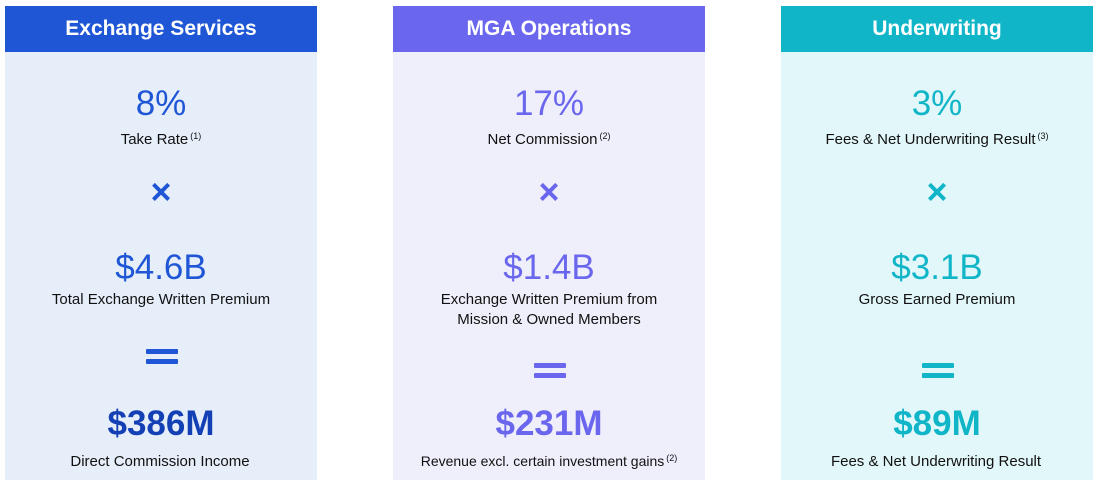  What do you see at coordinates (154, 139) in the screenshot?
I see `rate-label-text: Take Rate` at bounding box center [154, 139].